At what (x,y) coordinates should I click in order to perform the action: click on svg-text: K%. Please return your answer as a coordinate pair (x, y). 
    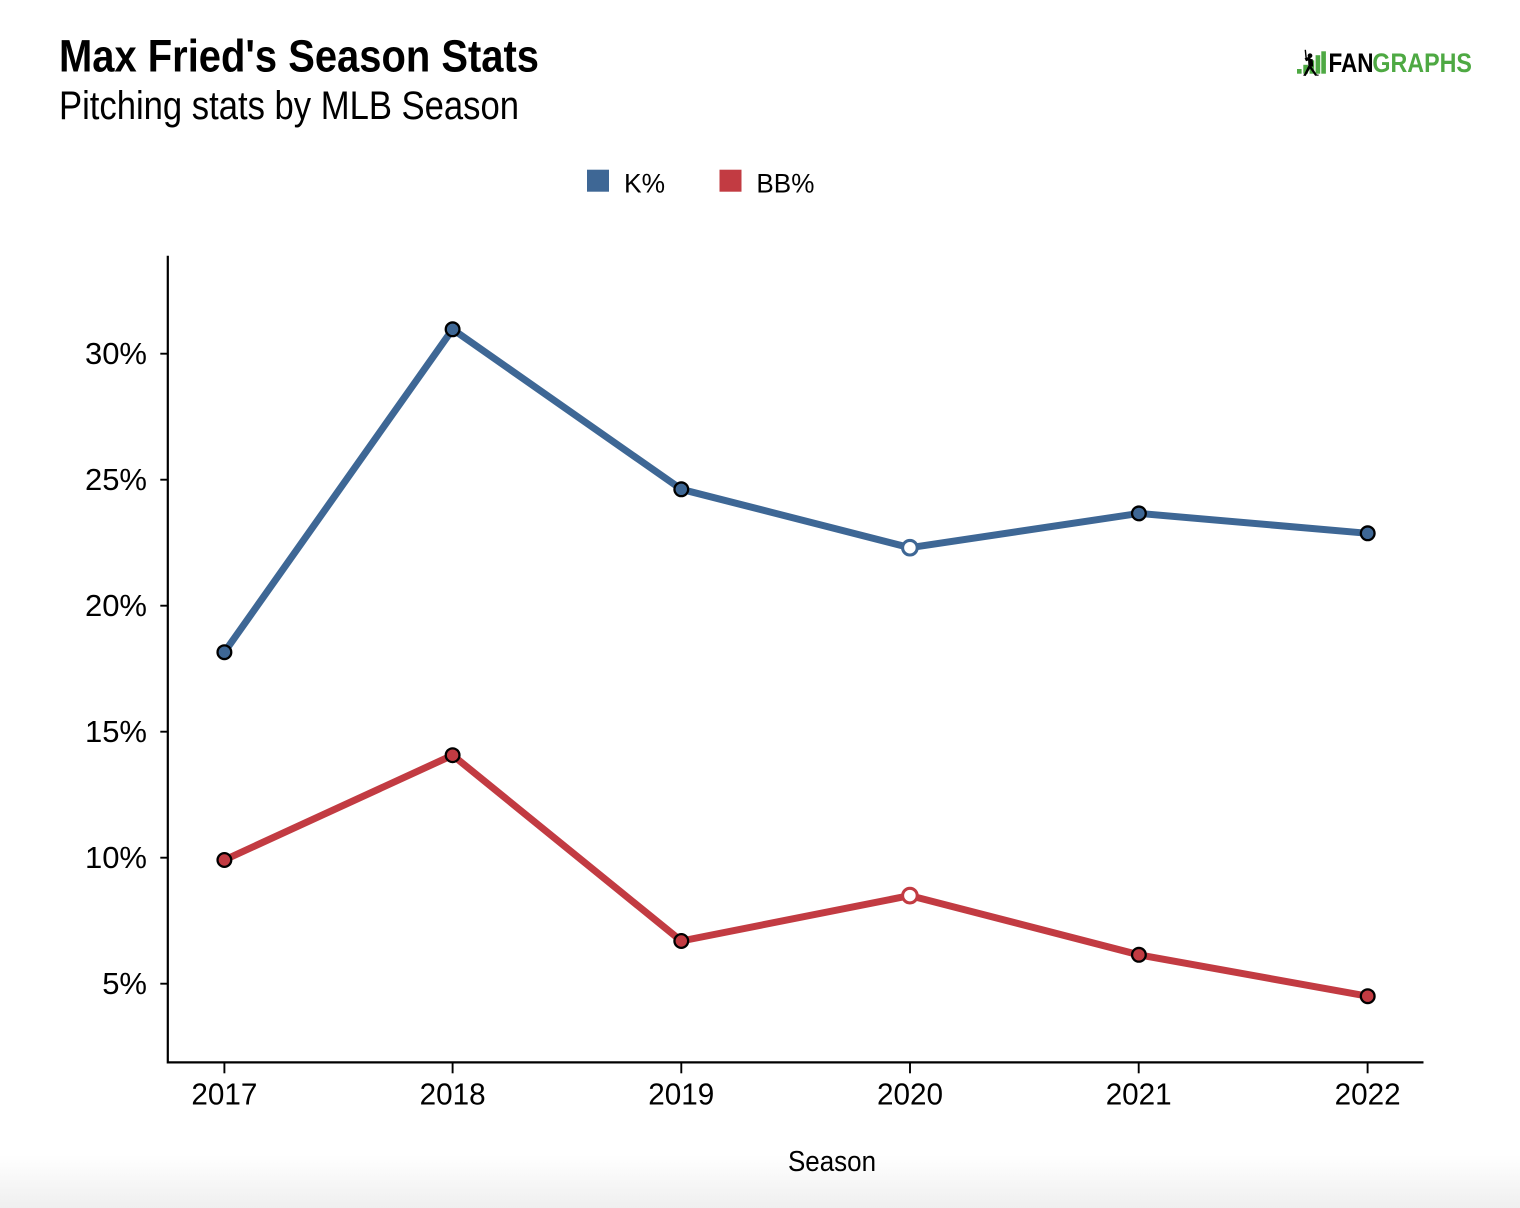
    Looking at the image, I should click on (644, 184).